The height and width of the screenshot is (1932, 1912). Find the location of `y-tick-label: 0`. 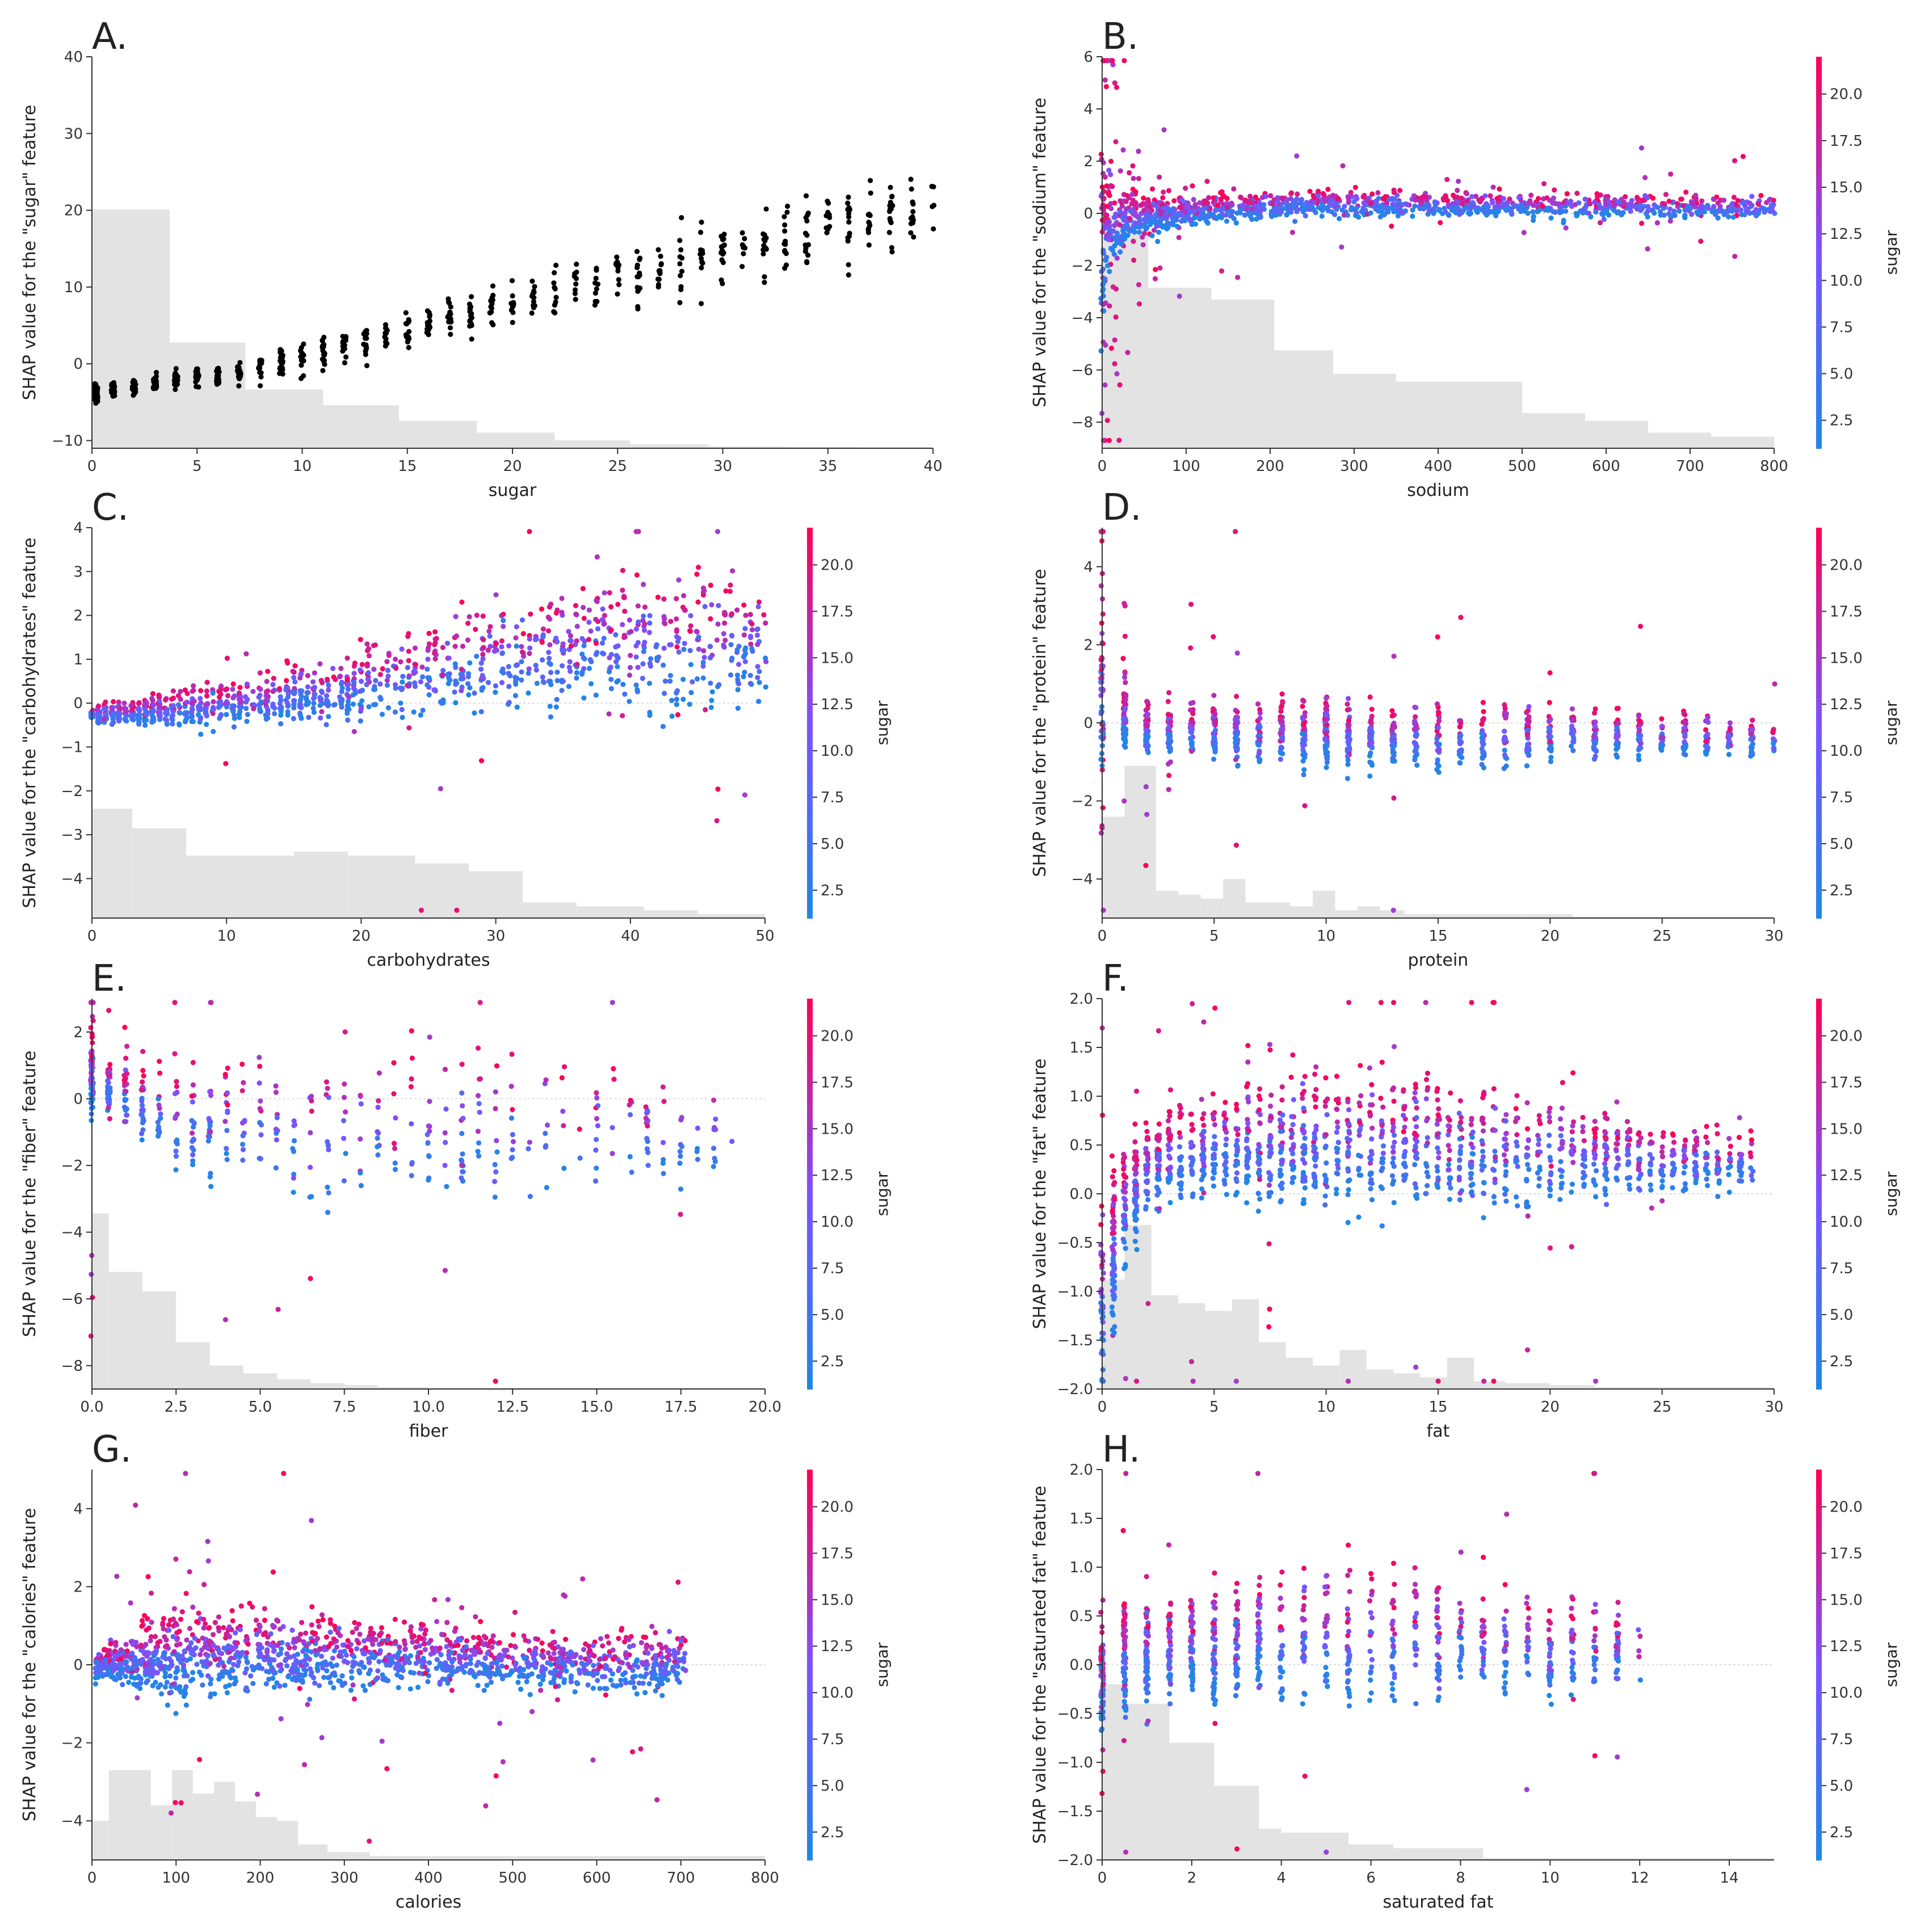

y-tick-label: 0 is located at coordinates (1088, 213).